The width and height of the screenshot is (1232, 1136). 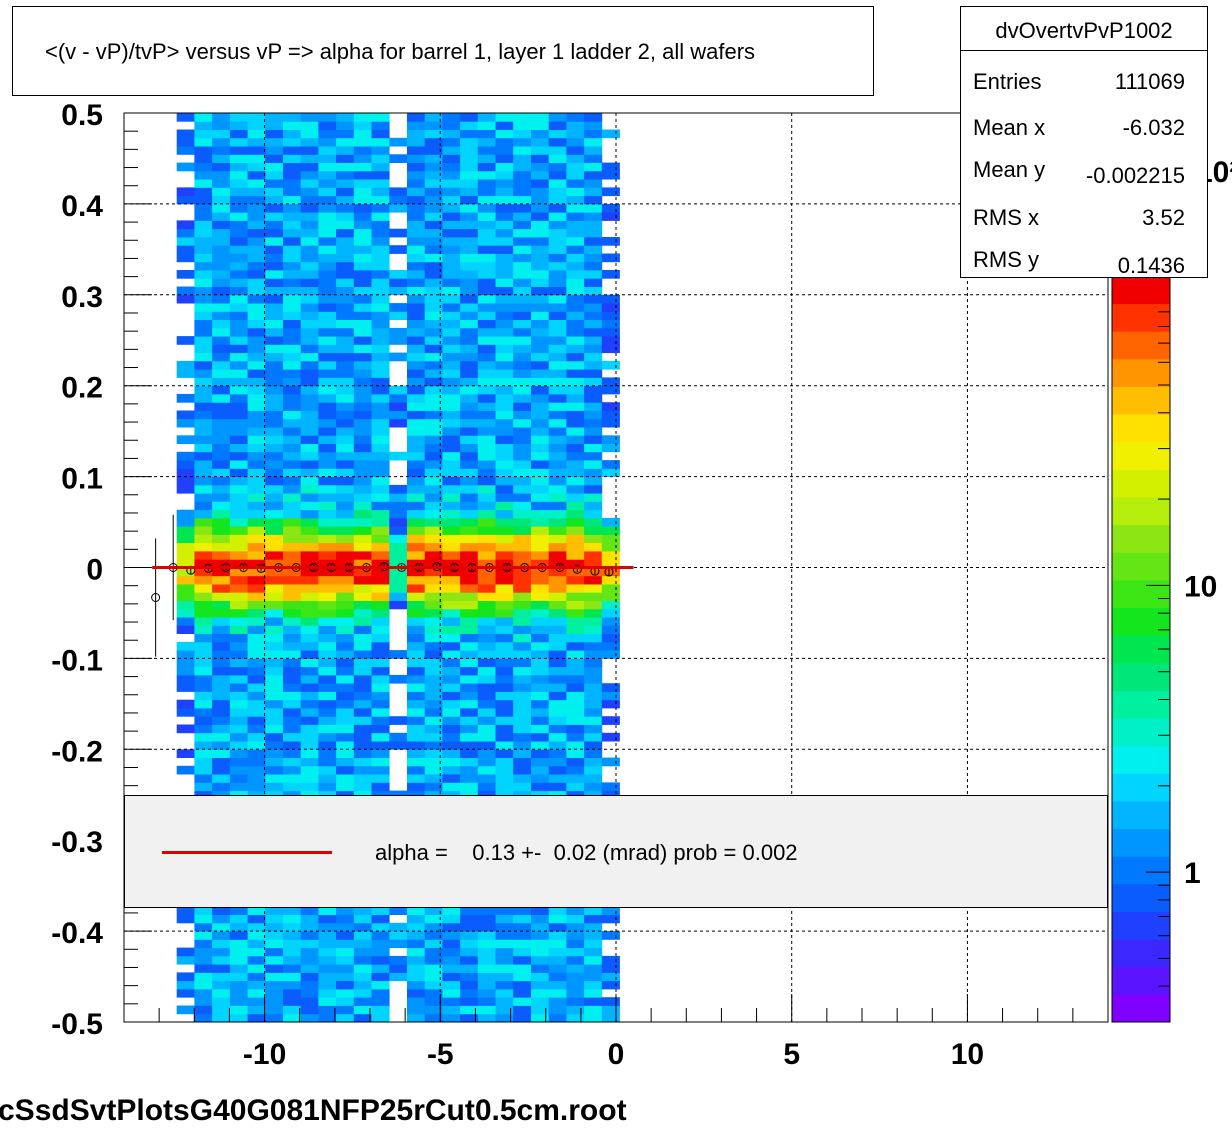 I want to click on x-tick-label: 0, so click(x=616, y=1054).